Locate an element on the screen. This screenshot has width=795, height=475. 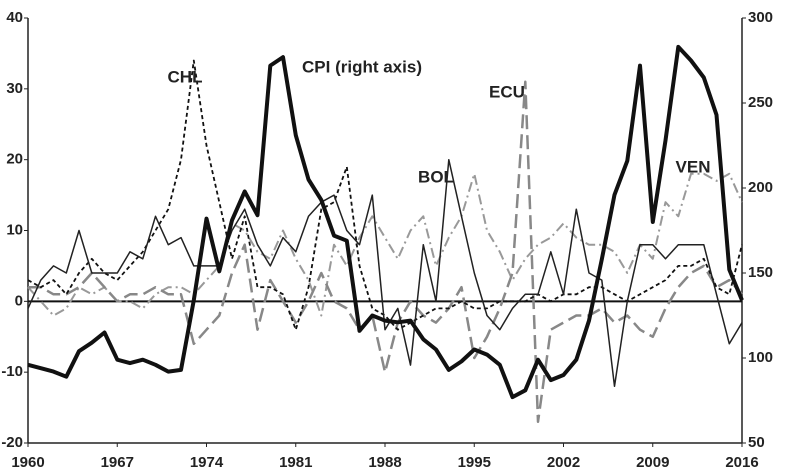
y-tick-label: 10 is located at coordinates (14, 229).